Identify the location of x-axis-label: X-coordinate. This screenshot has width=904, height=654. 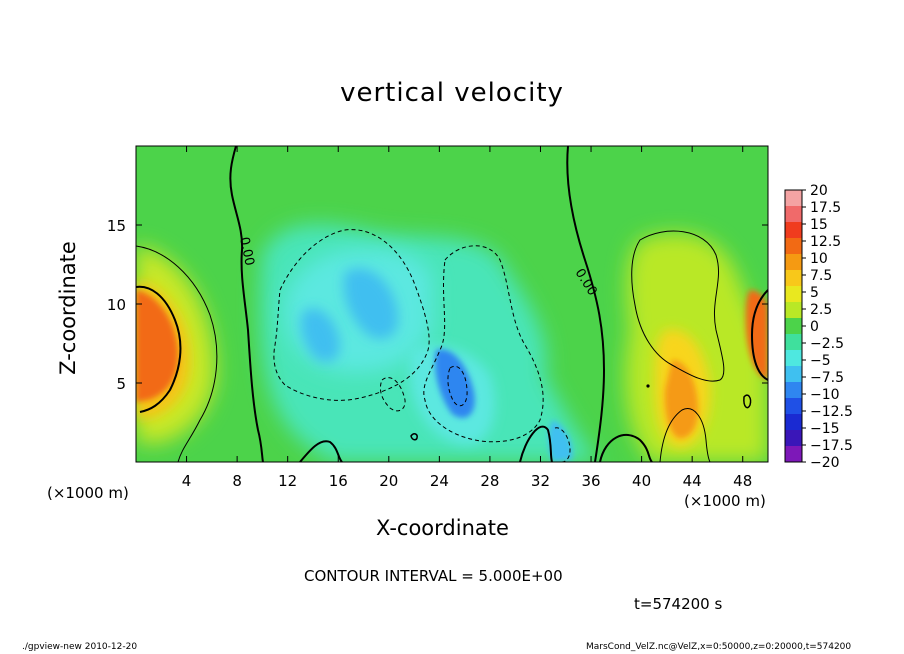
(442, 528).